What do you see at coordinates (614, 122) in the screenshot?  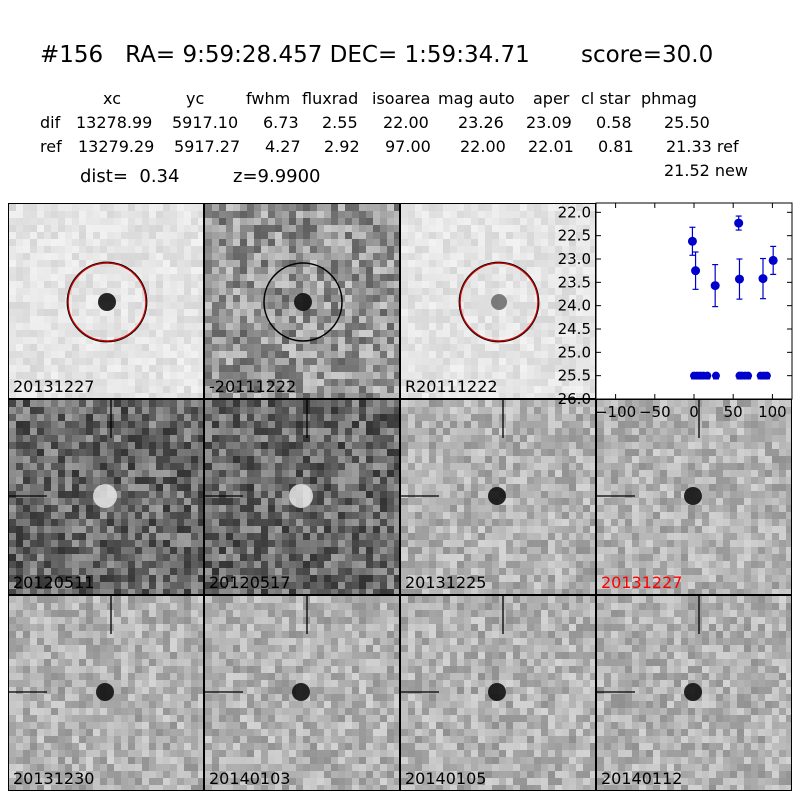 I see `table-cell: 0.58` at bounding box center [614, 122].